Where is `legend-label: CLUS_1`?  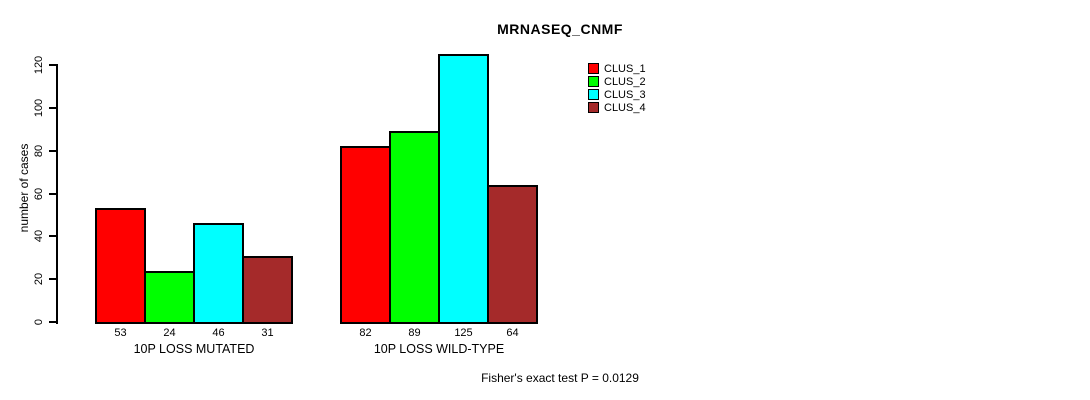
legend-label: CLUS_1 is located at coordinates (625, 68).